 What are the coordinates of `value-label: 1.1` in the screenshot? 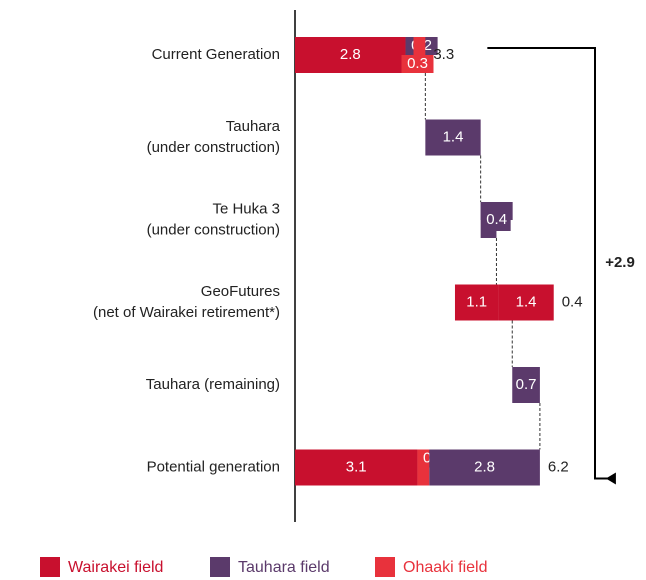 It's located at (476, 301).